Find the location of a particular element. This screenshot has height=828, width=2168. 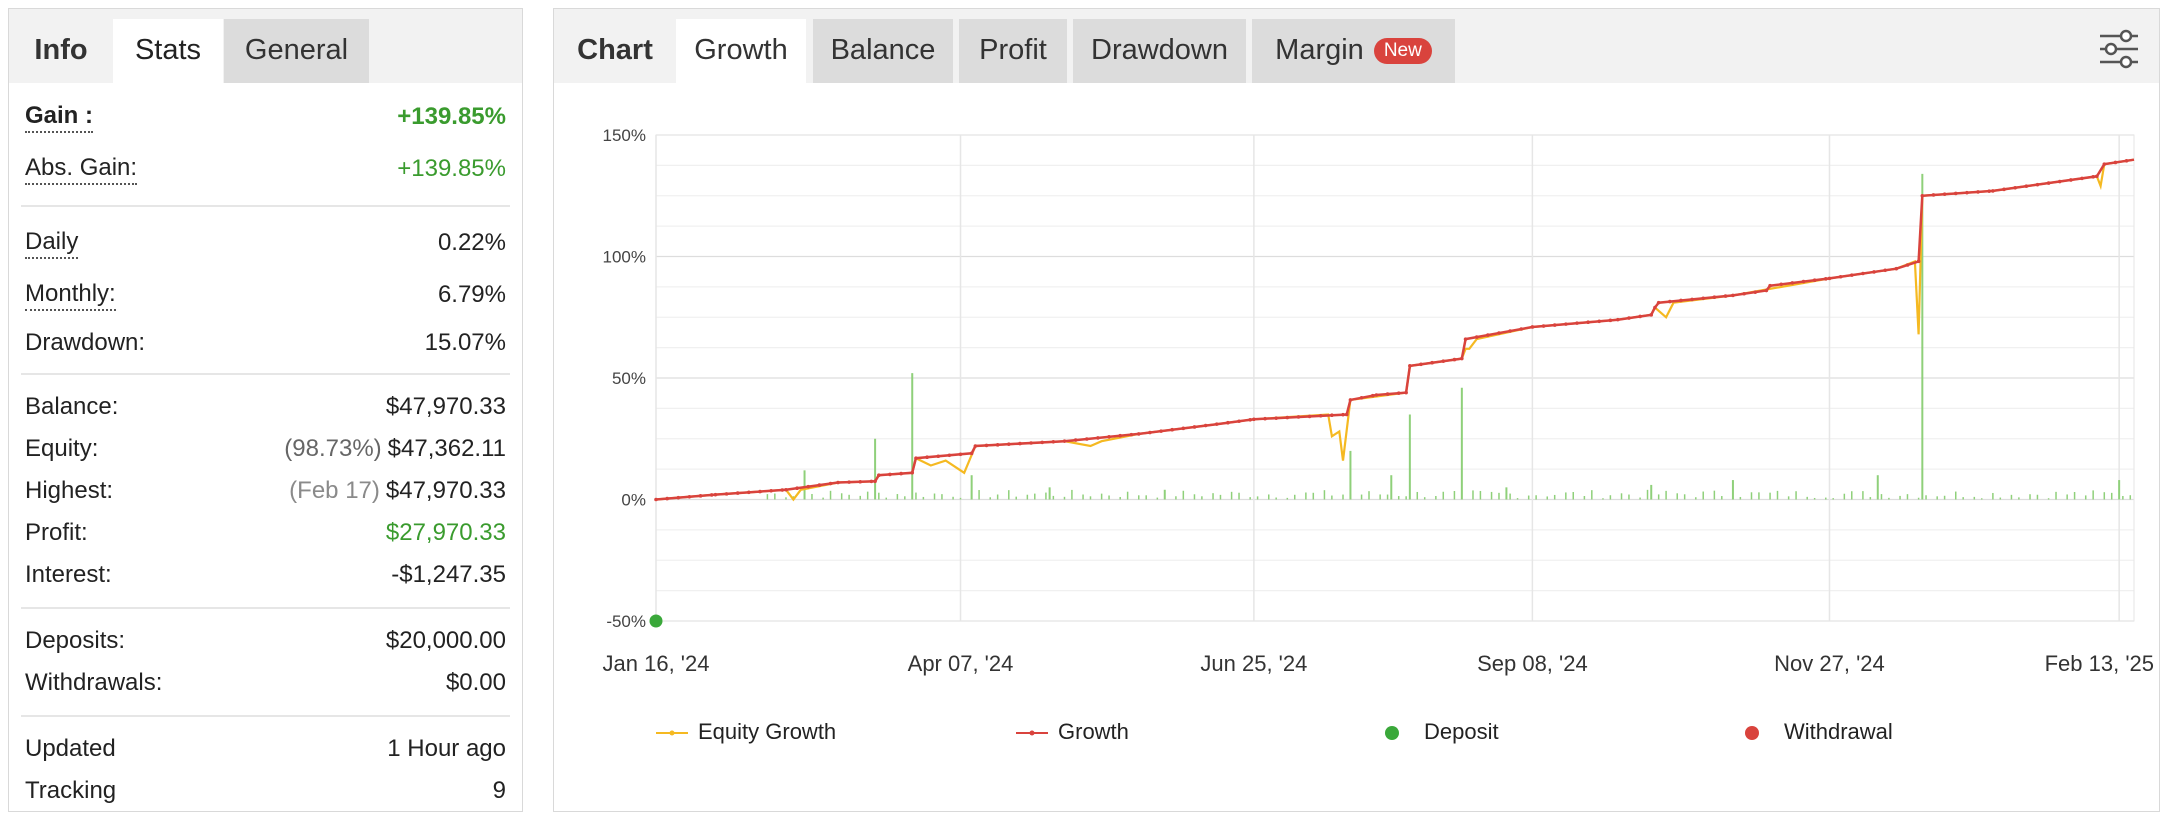

y-axis: 150% 100% 50% 0% -50% is located at coordinates (624, 378).